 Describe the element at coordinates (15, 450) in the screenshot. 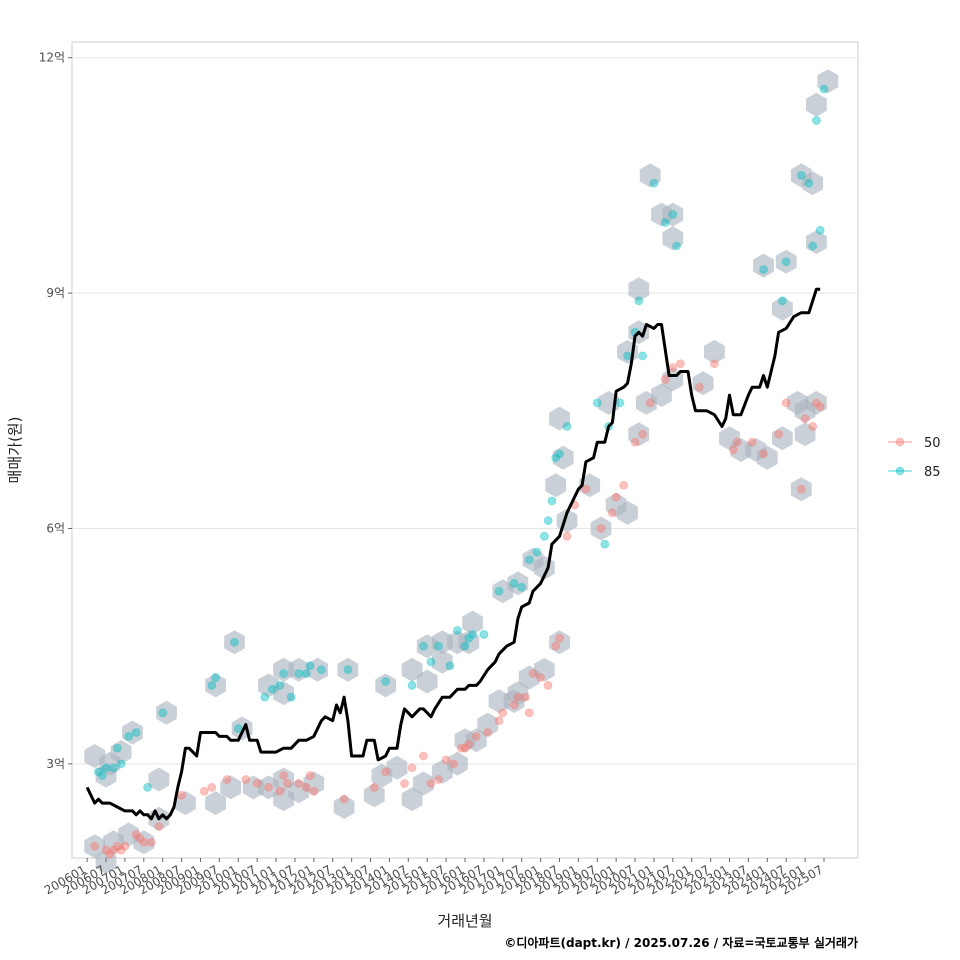

I see `y-axis-title: 매매가(원)` at that location.